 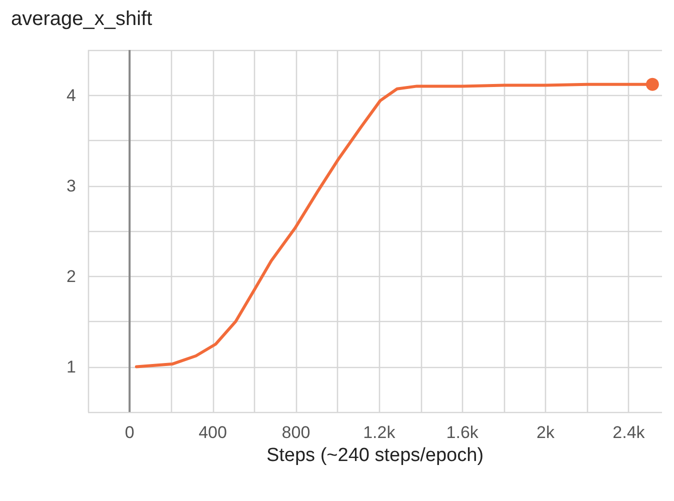 I want to click on x-tick-label: 2.4k, so click(x=629, y=432).